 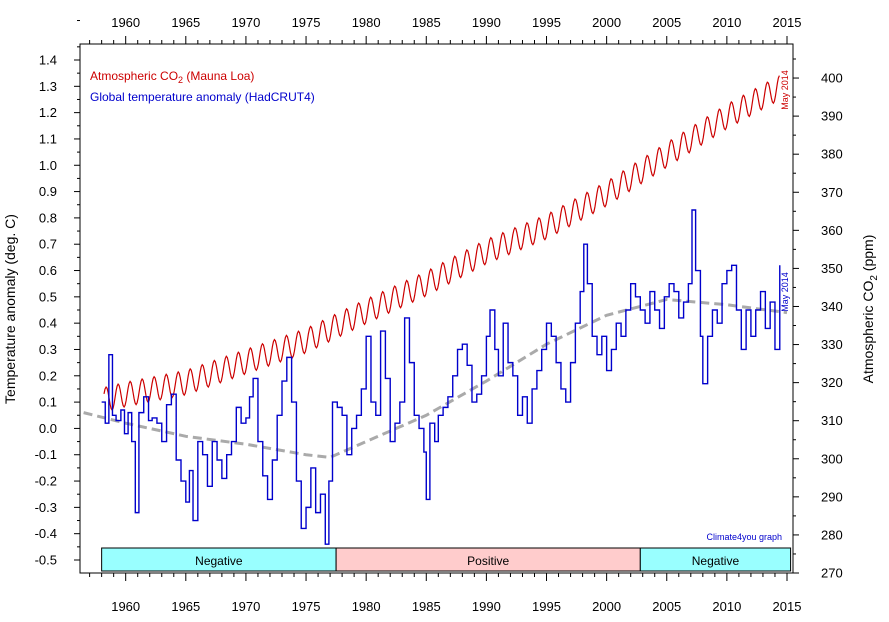 What do you see at coordinates (832, 306) in the screenshot?
I see `y-right-tick-label-6: 340` at bounding box center [832, 306].